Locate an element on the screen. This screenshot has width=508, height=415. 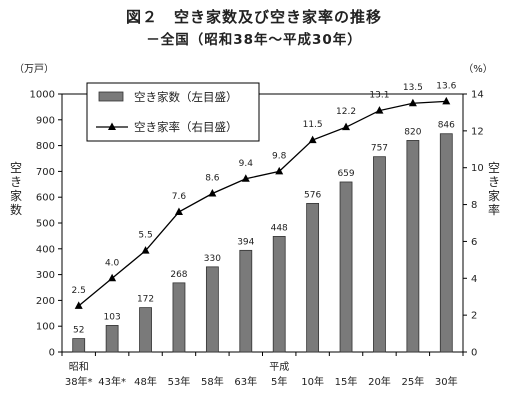
bar-value-label: 448 is located at coordinates (279, 228).